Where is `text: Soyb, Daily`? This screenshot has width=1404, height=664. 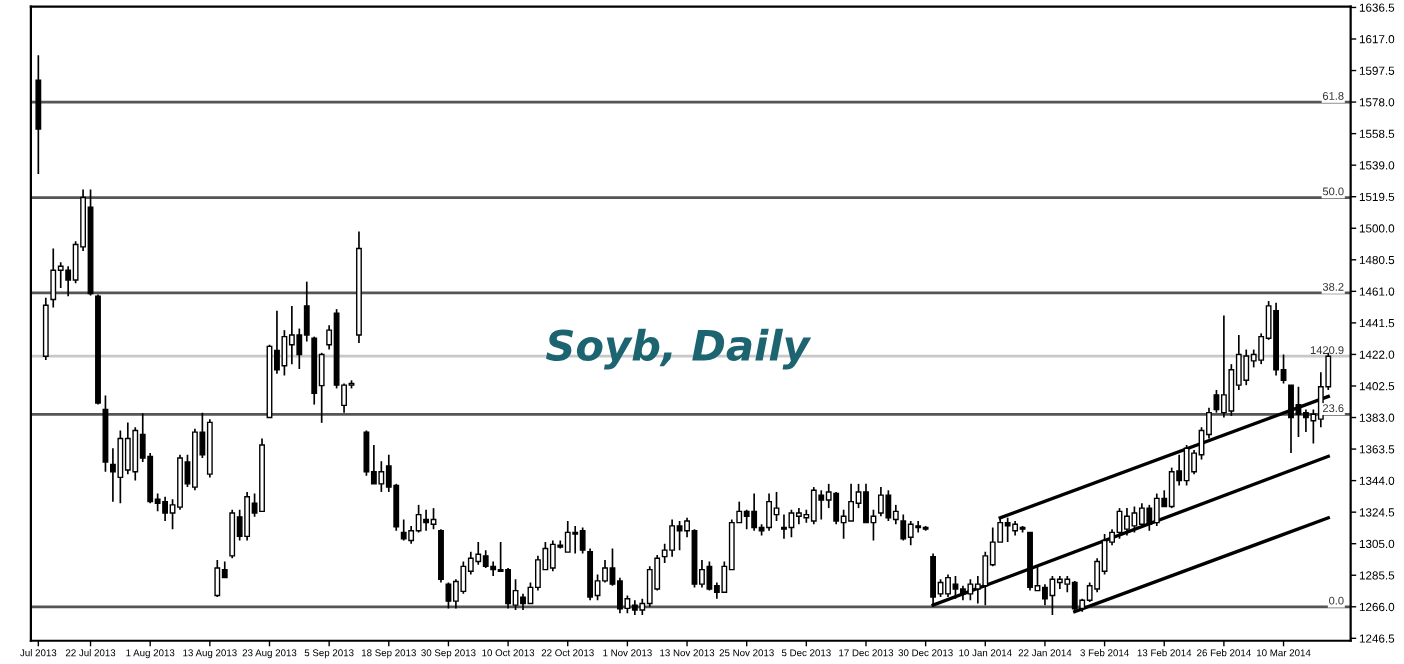 text: Soyb, Daily is located at coordinates (679, 349).